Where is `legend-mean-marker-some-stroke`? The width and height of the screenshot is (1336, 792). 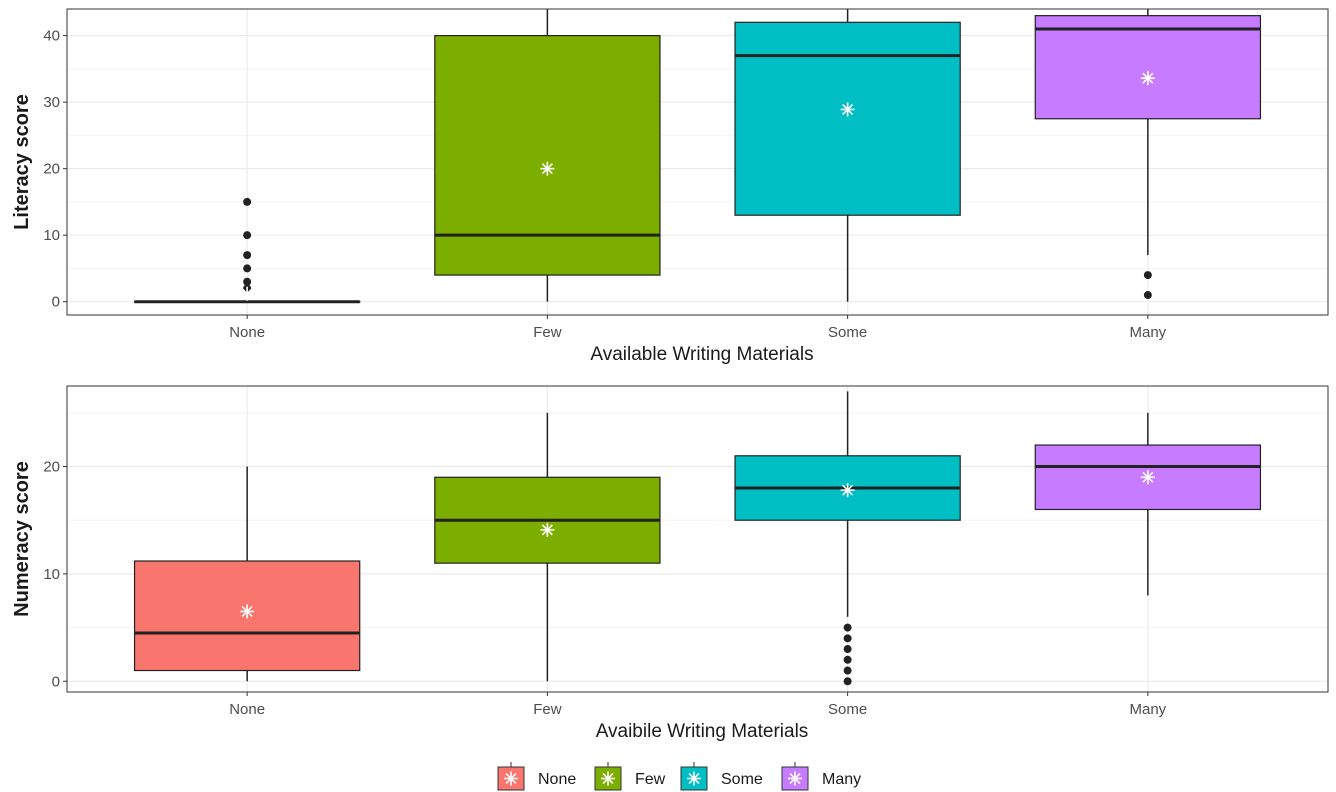
legend-mean-marker-some-stroke is located at coordinates (694, 778).